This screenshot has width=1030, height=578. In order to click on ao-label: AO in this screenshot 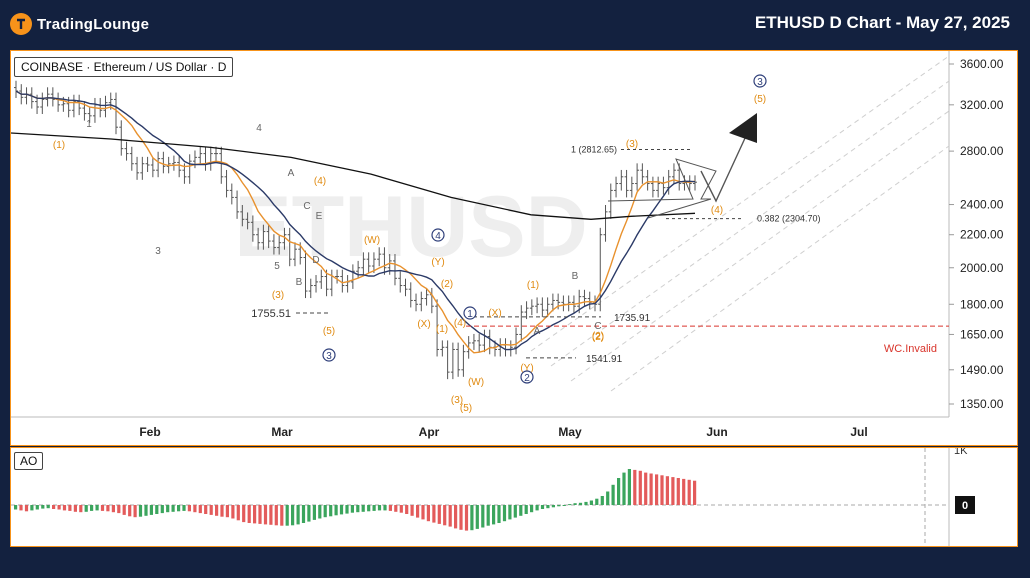, I will do `click(29, 461)`.